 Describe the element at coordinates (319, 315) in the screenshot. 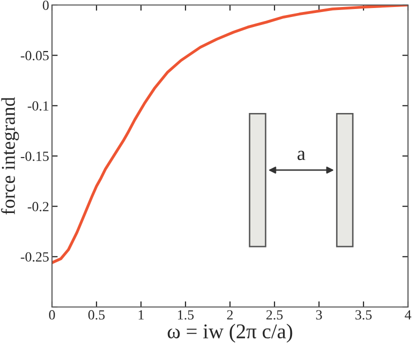

I see `x-tick-label: 3` at that location.